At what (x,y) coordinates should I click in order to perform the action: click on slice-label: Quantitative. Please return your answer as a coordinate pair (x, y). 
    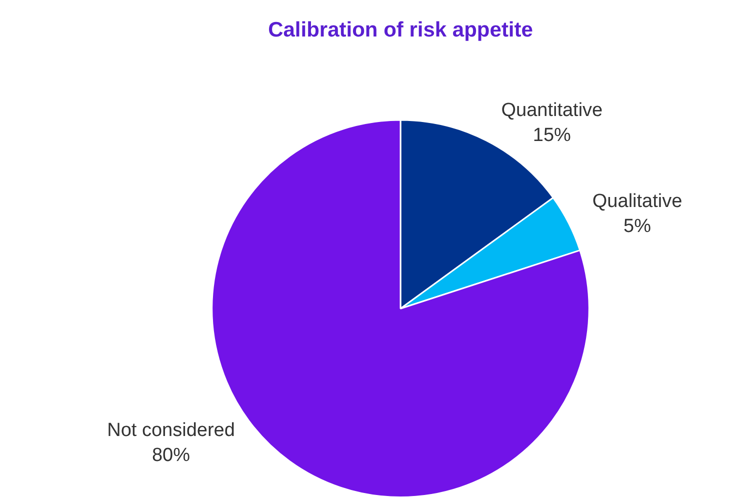
    Looking at the image, I should click on (552, 110).